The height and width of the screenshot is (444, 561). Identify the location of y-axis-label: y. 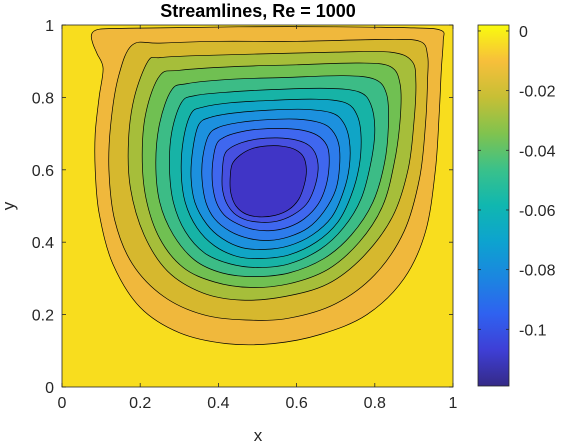
(9, 205).